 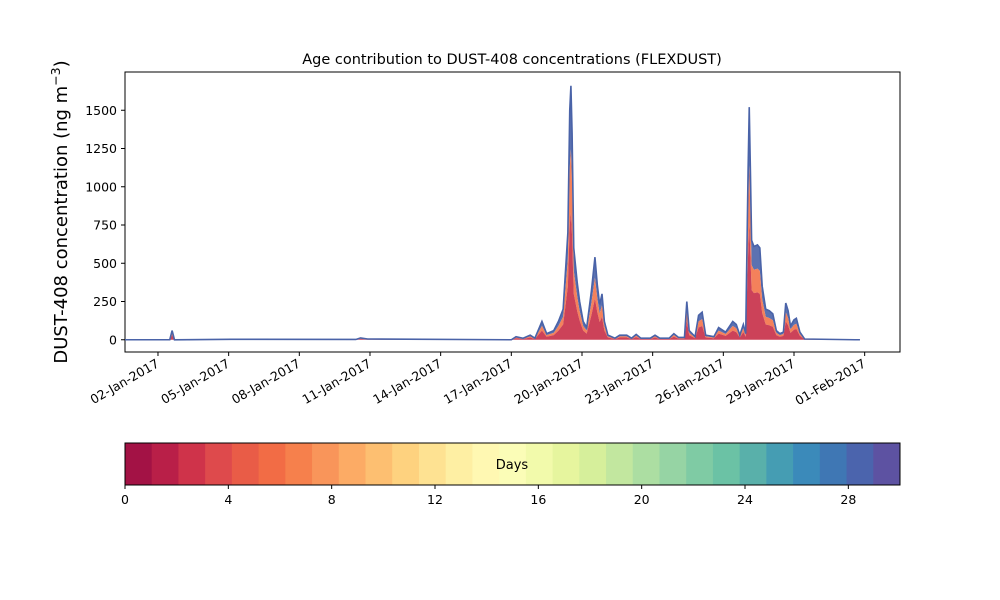 What do you see at coordinates (55, 76) in the screenshot?
I see `y-axis-label-superscript: −3` at bounding box center [55, 76].